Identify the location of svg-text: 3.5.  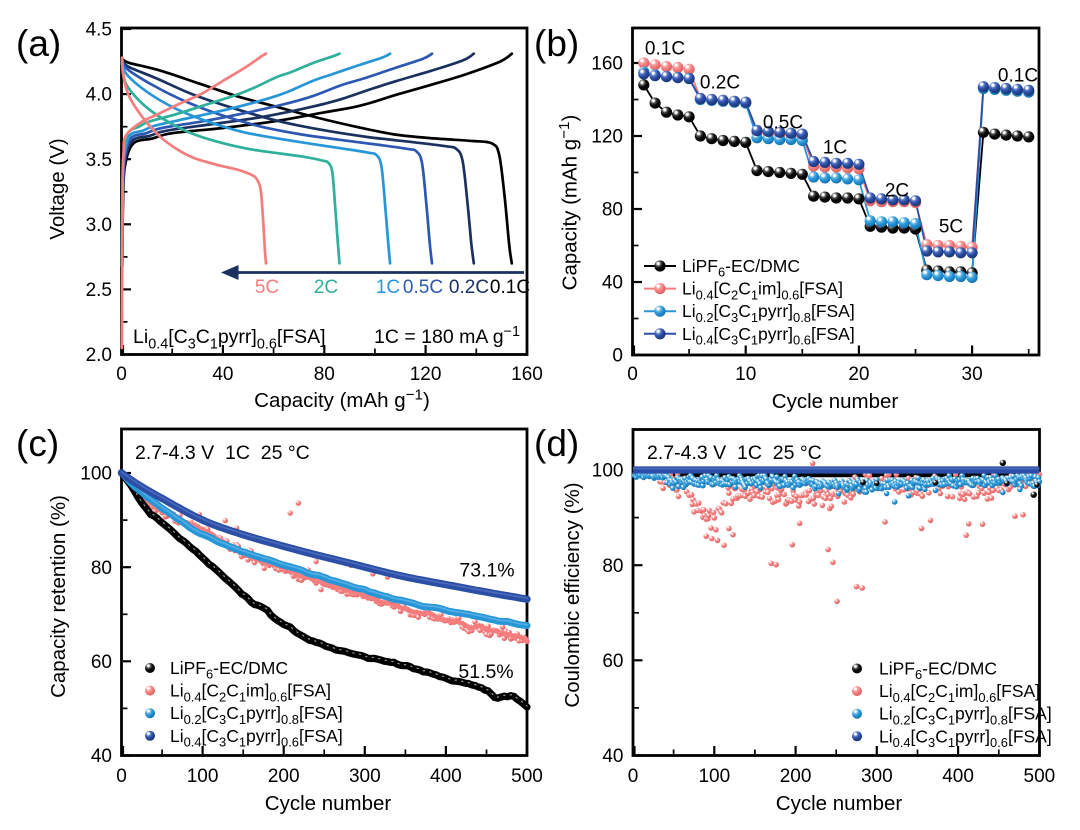
(99, 160).